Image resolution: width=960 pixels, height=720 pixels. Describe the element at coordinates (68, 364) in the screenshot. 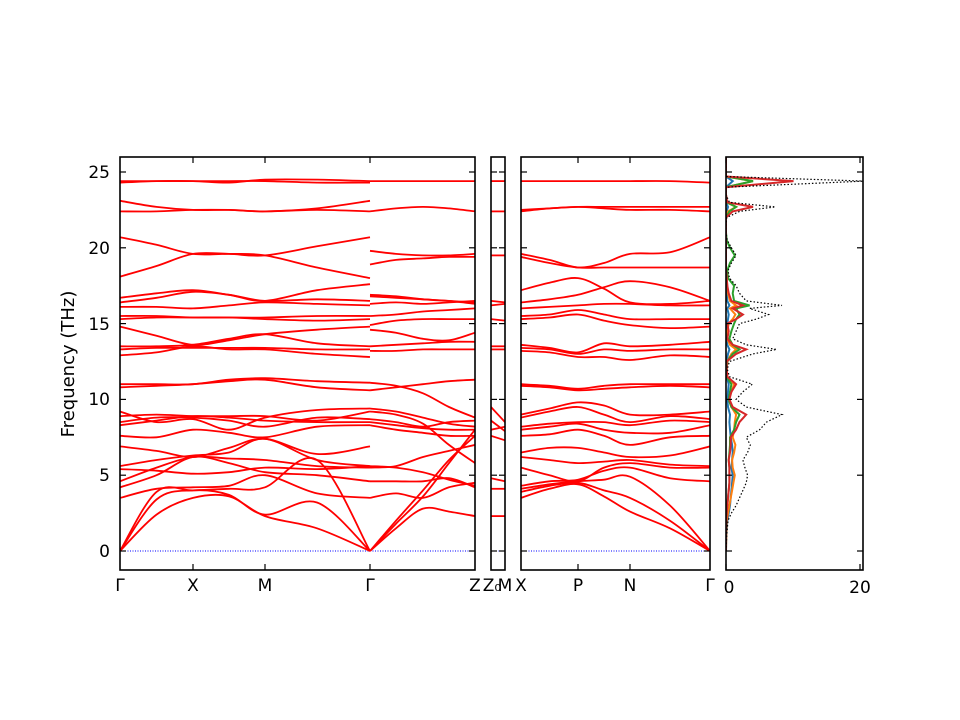

I see `y-axis-label: Frequency (THz)` at that location.